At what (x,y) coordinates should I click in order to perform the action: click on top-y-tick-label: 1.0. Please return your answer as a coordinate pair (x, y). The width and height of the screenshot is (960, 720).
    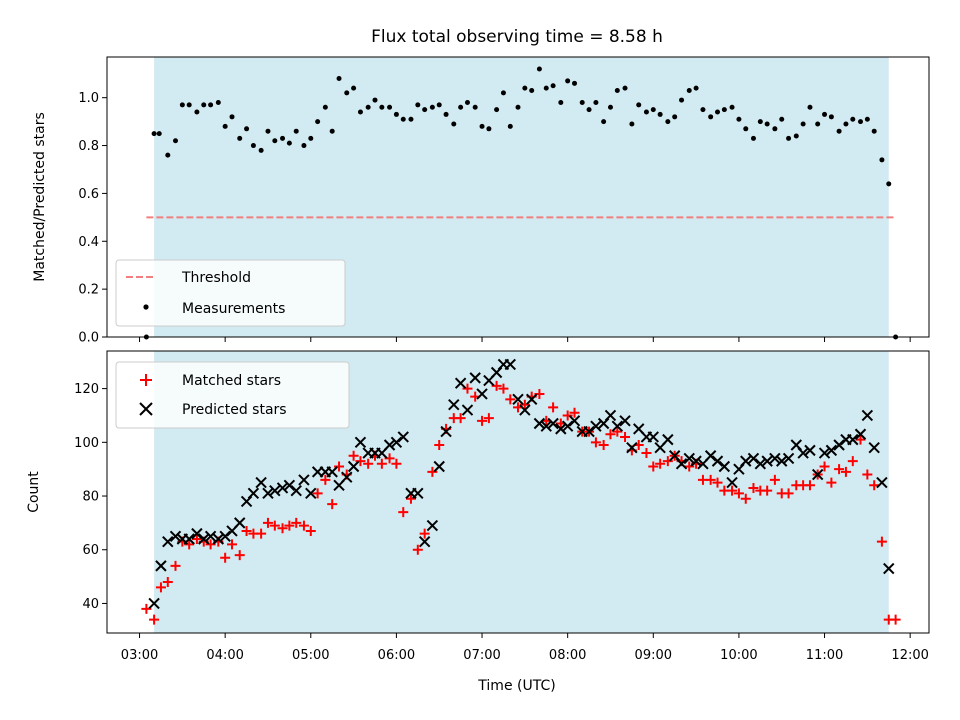
    Looking at the image, I should click on (88, 98).